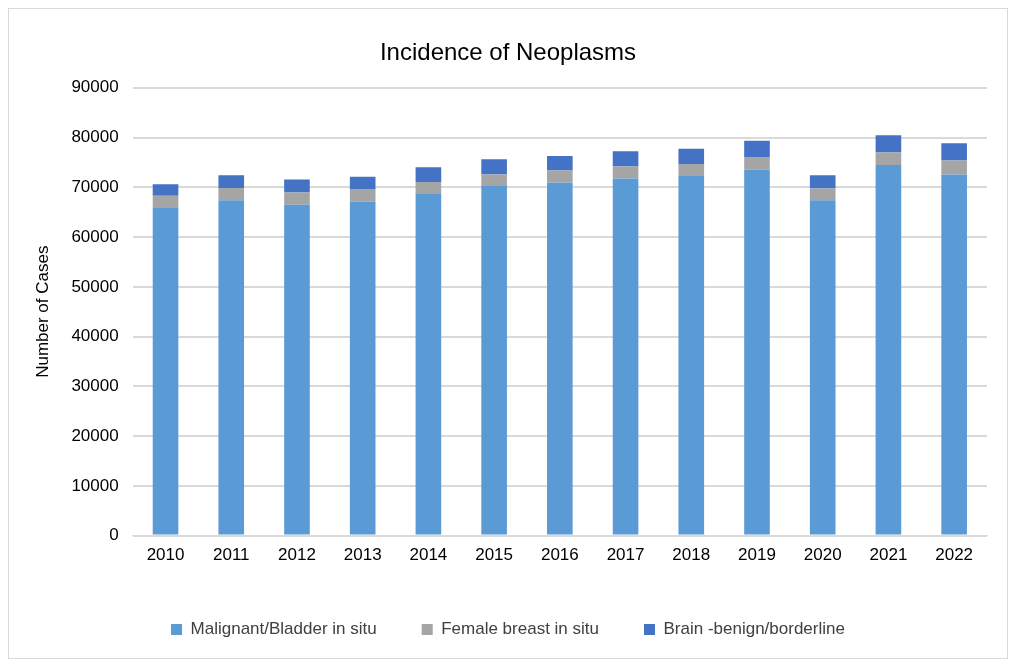  I want to click on x-tick-label: 2014, so click(428, 555).